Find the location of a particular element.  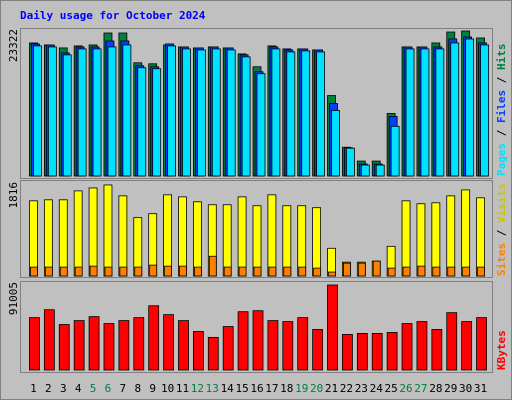

x-tick-label: 29 is located at coordinates (450, 388).